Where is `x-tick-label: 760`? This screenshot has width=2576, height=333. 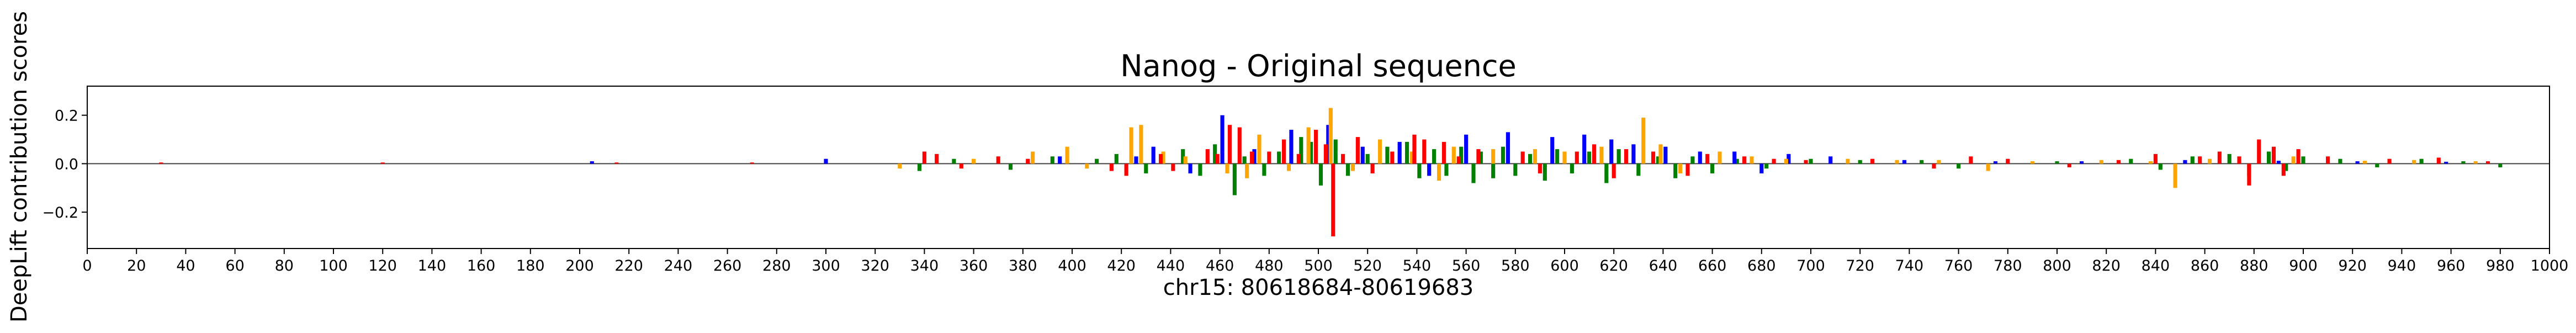
x-tick-label: 760 is located at coordinates (1958, 265).